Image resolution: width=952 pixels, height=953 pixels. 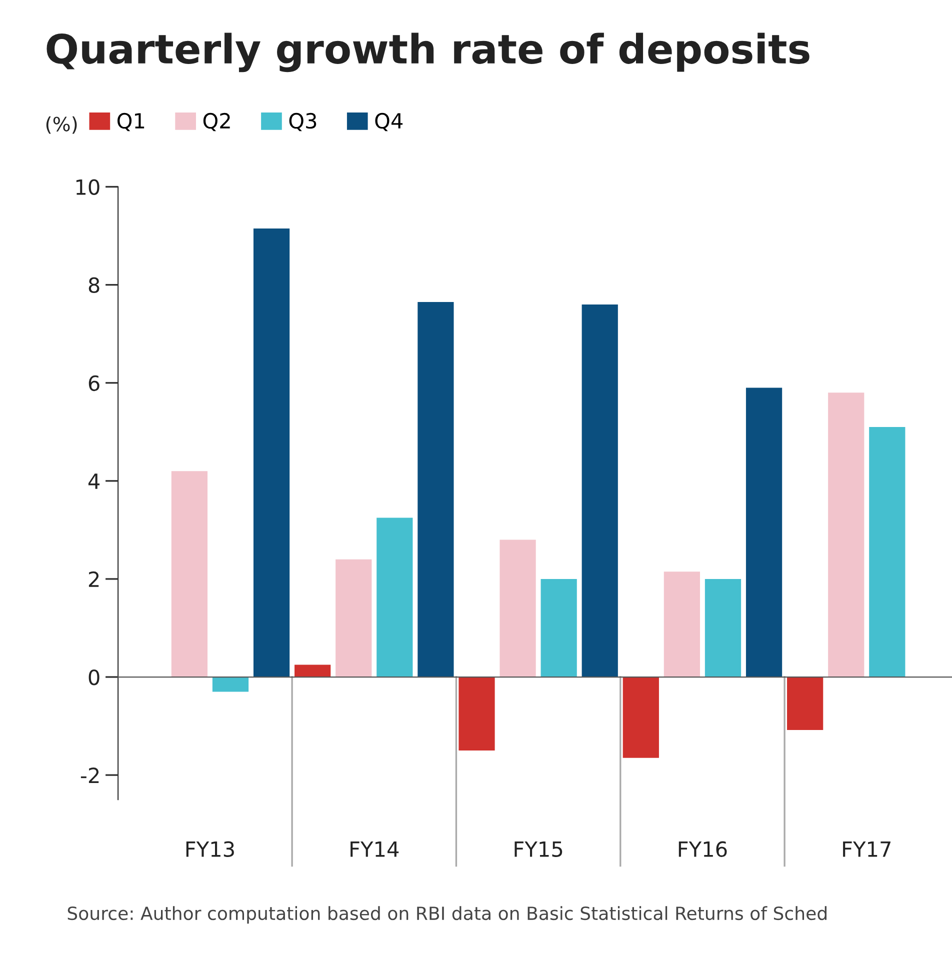 What do you see at coordinates (389, 122) in the screenshot?
I see `legend-label: Q4` at bounding box center [389, 122].